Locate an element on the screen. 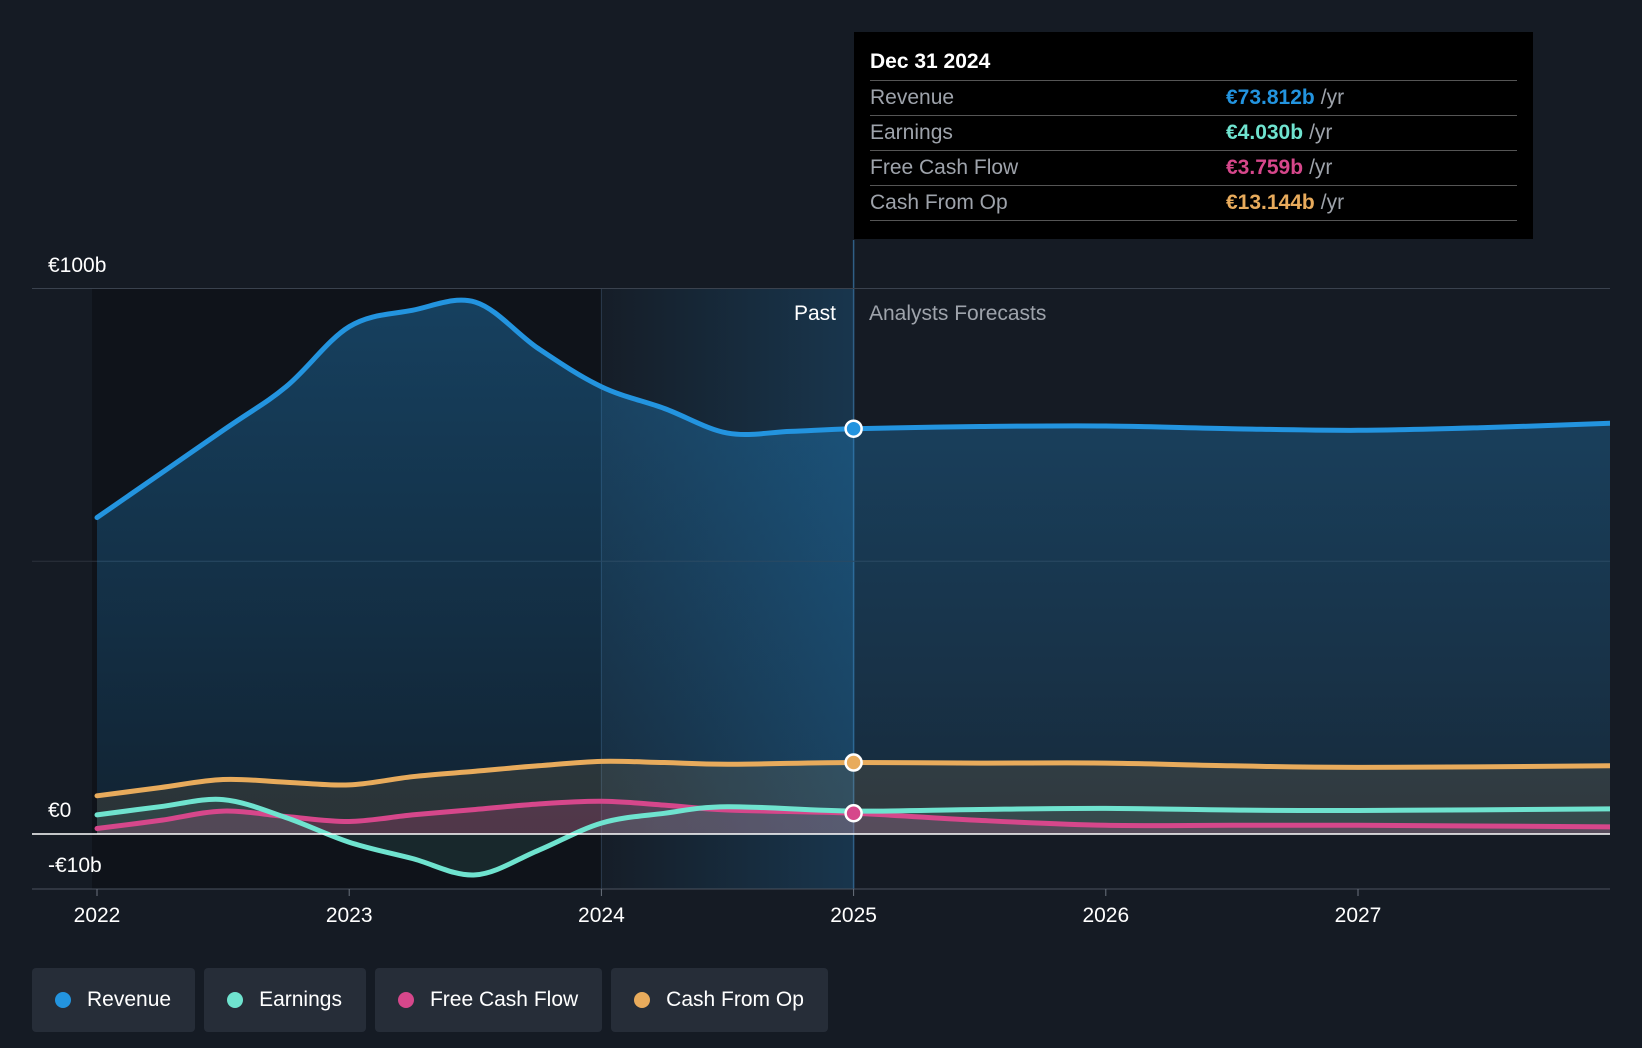 The image size is (1642, 1048). legend-item-free-cash-flow: Free Cash Flow is located at coordinates (488, 1000).